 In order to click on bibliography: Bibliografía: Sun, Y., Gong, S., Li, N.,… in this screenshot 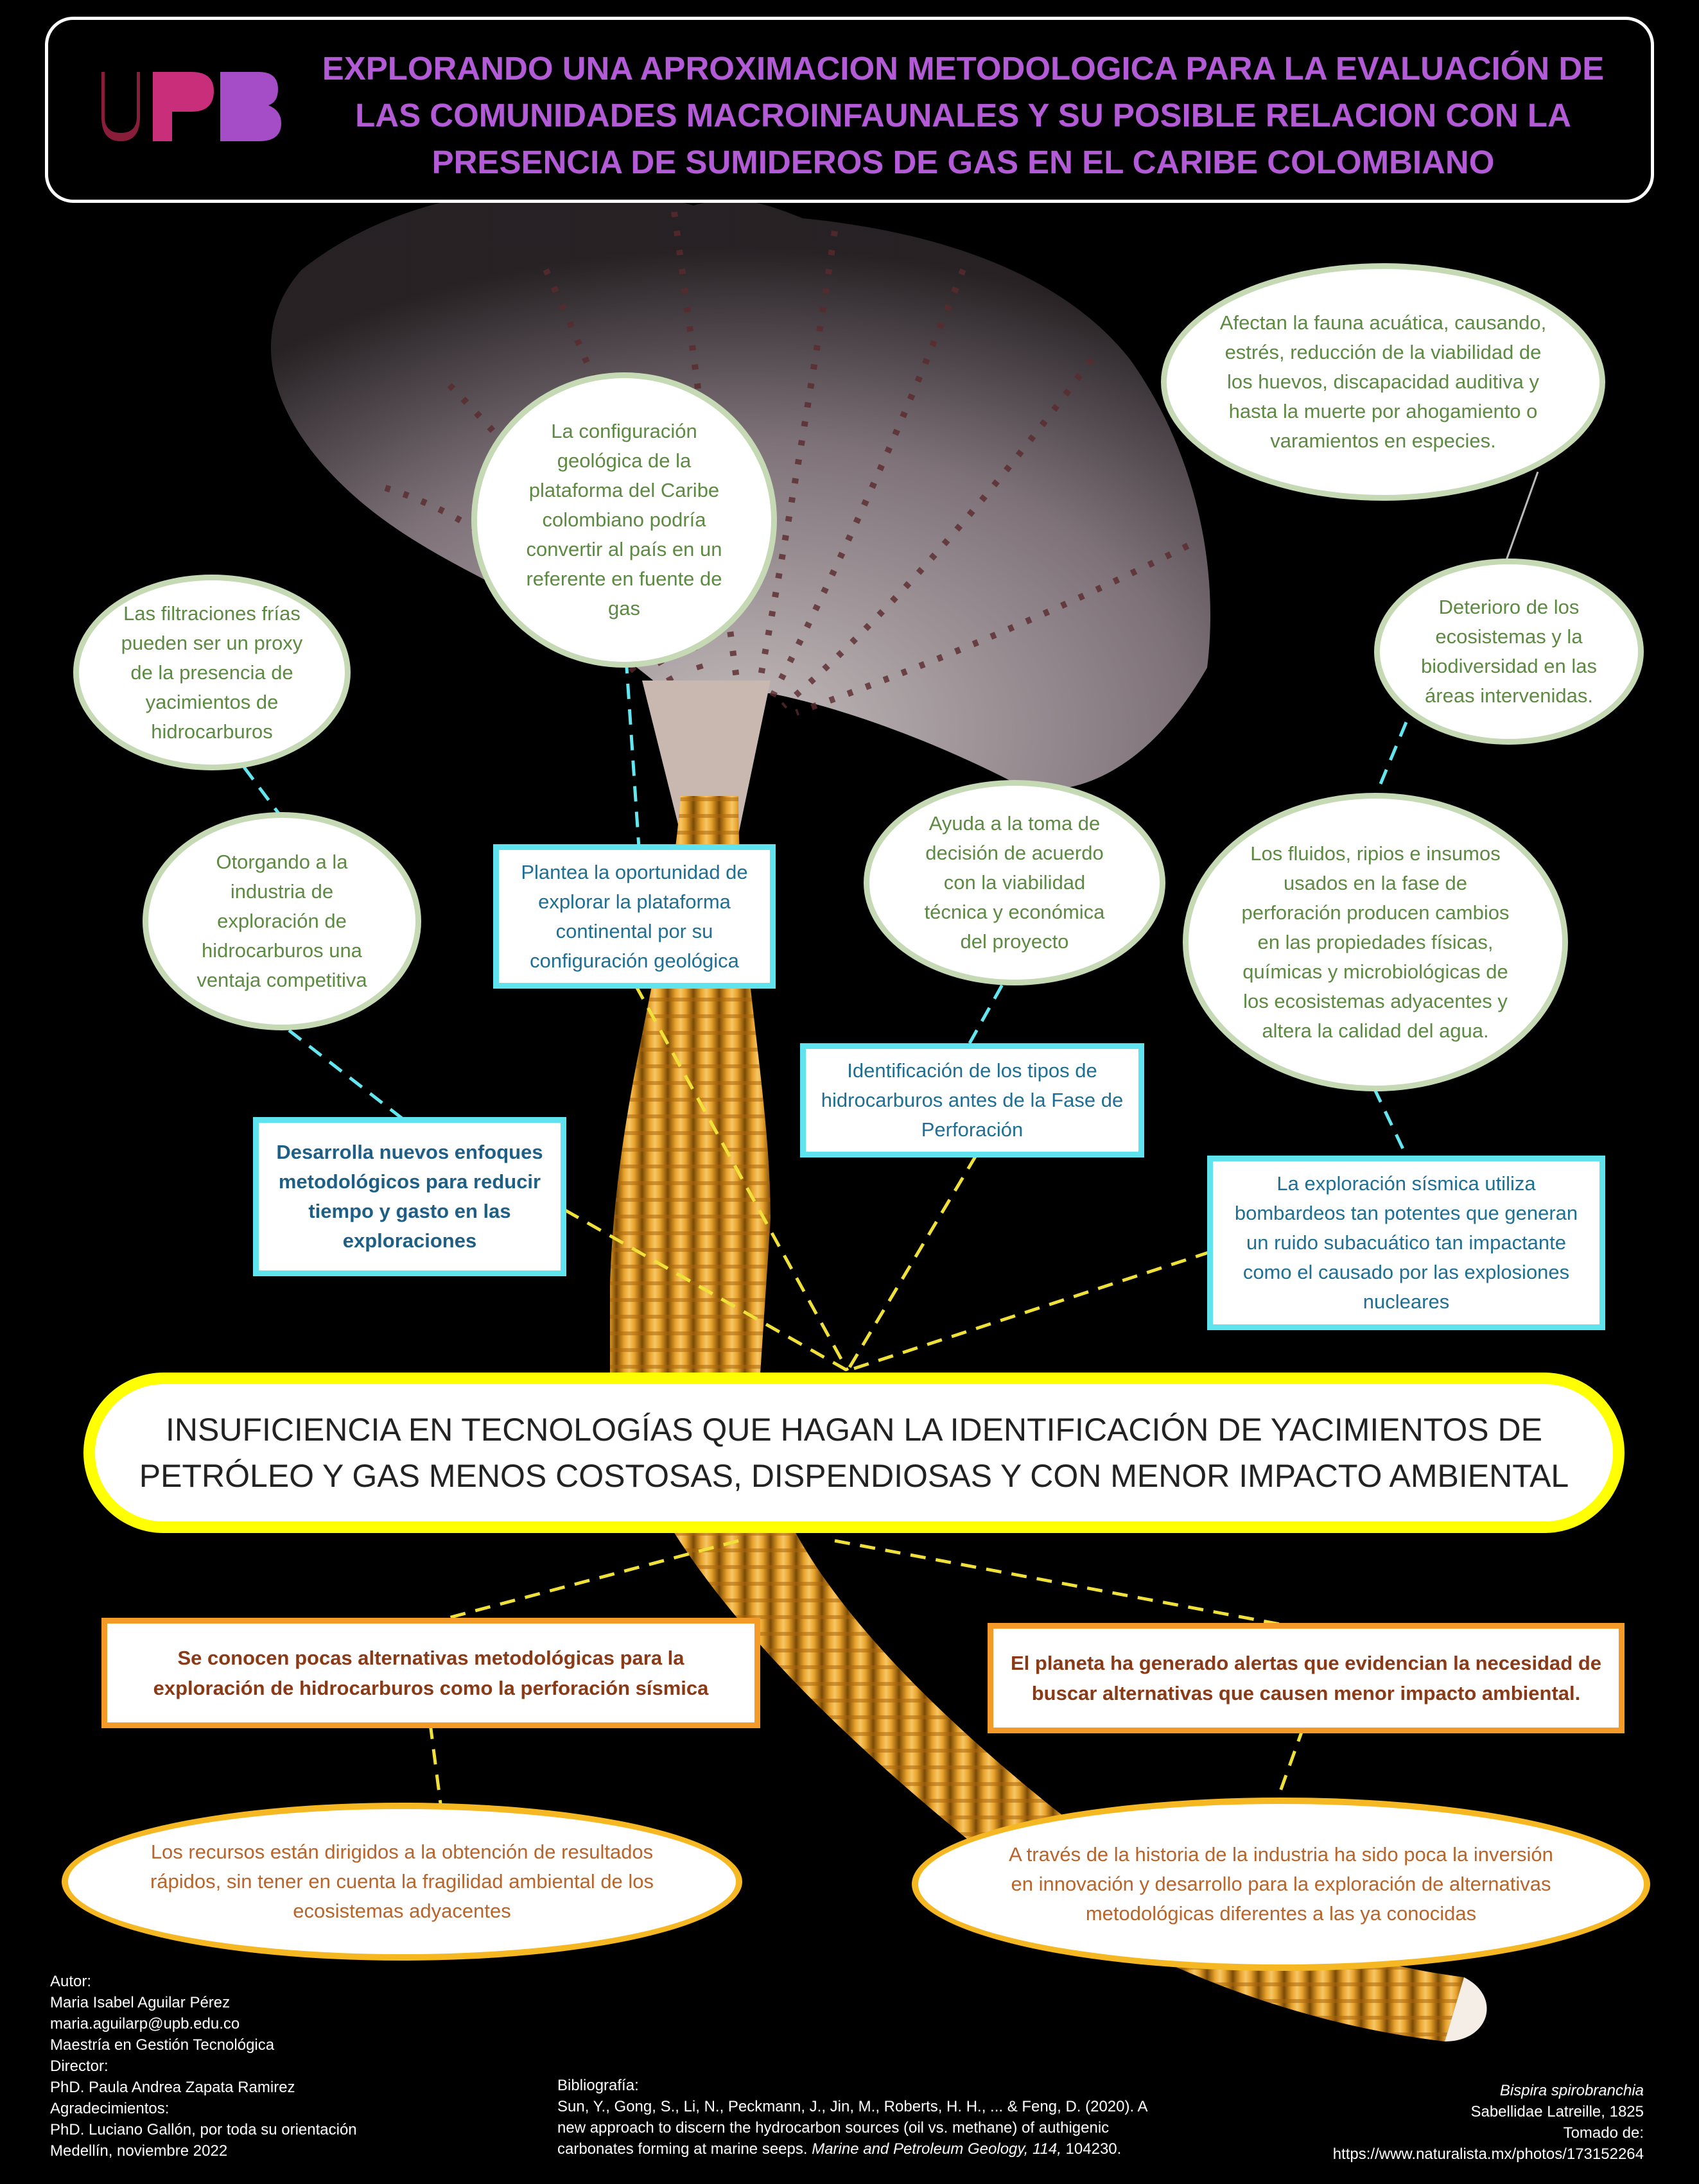, I will do `click(865, 2117)`.